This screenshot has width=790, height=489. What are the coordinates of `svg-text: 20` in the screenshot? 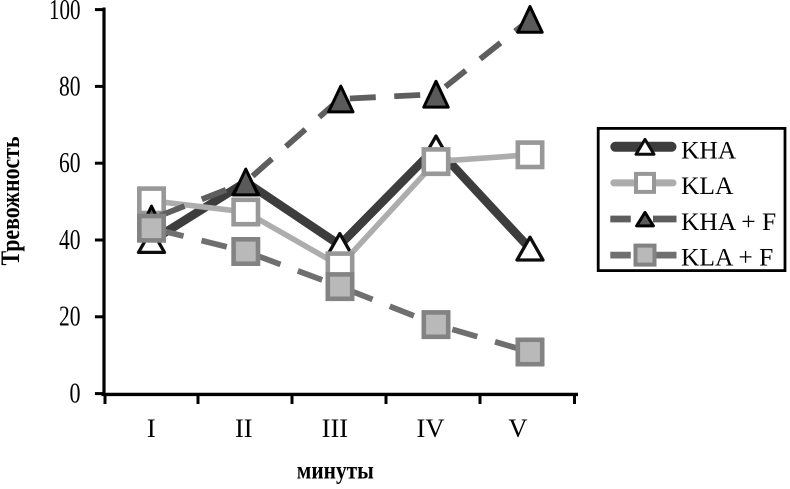 It's located at (70, 317).